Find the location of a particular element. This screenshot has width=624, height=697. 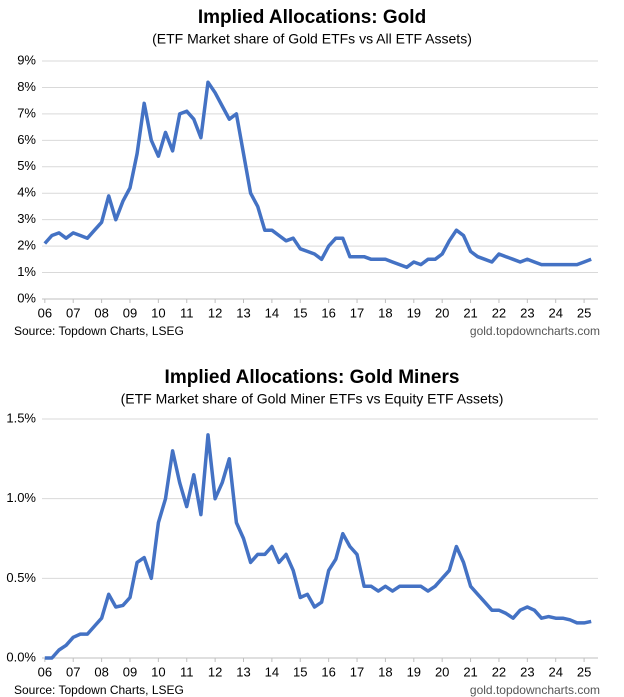

y-tick-label: 0% is located at coordinates (26, 297).